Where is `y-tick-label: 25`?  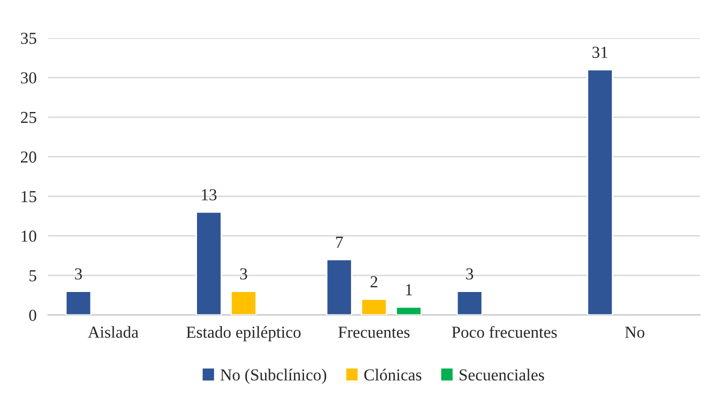
y-tick-label: 25 is located at coordinates (28, 118).